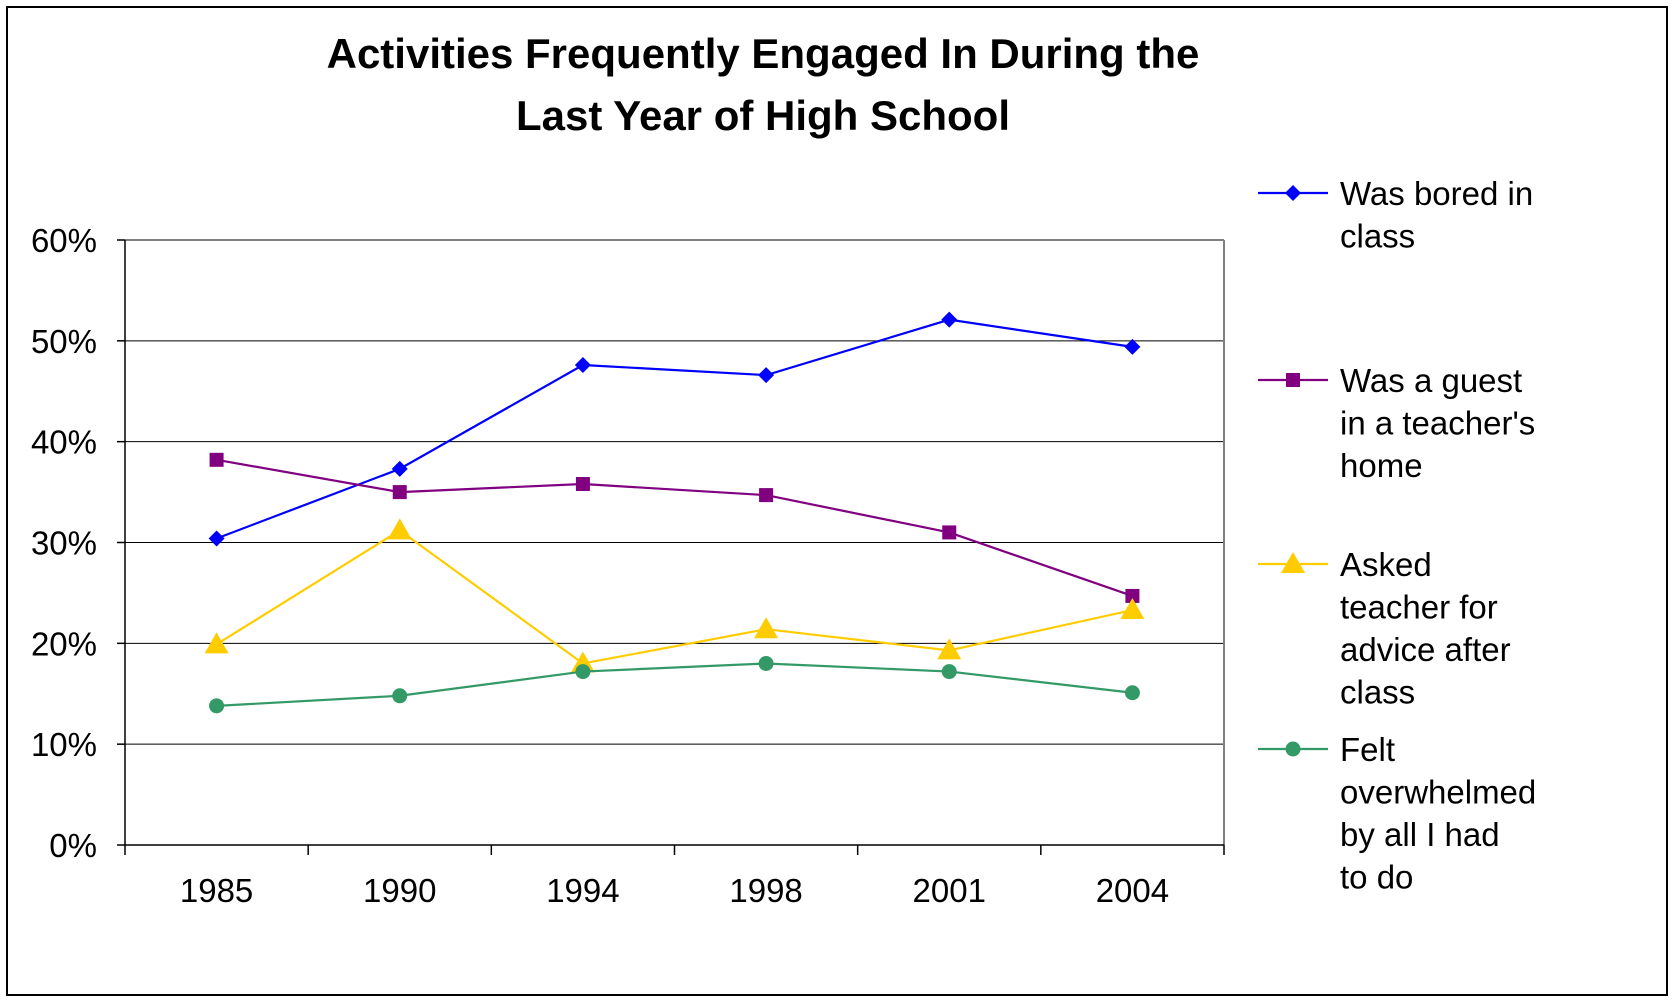  I want to click on y-tick-label: 50%, so click(64, 341).